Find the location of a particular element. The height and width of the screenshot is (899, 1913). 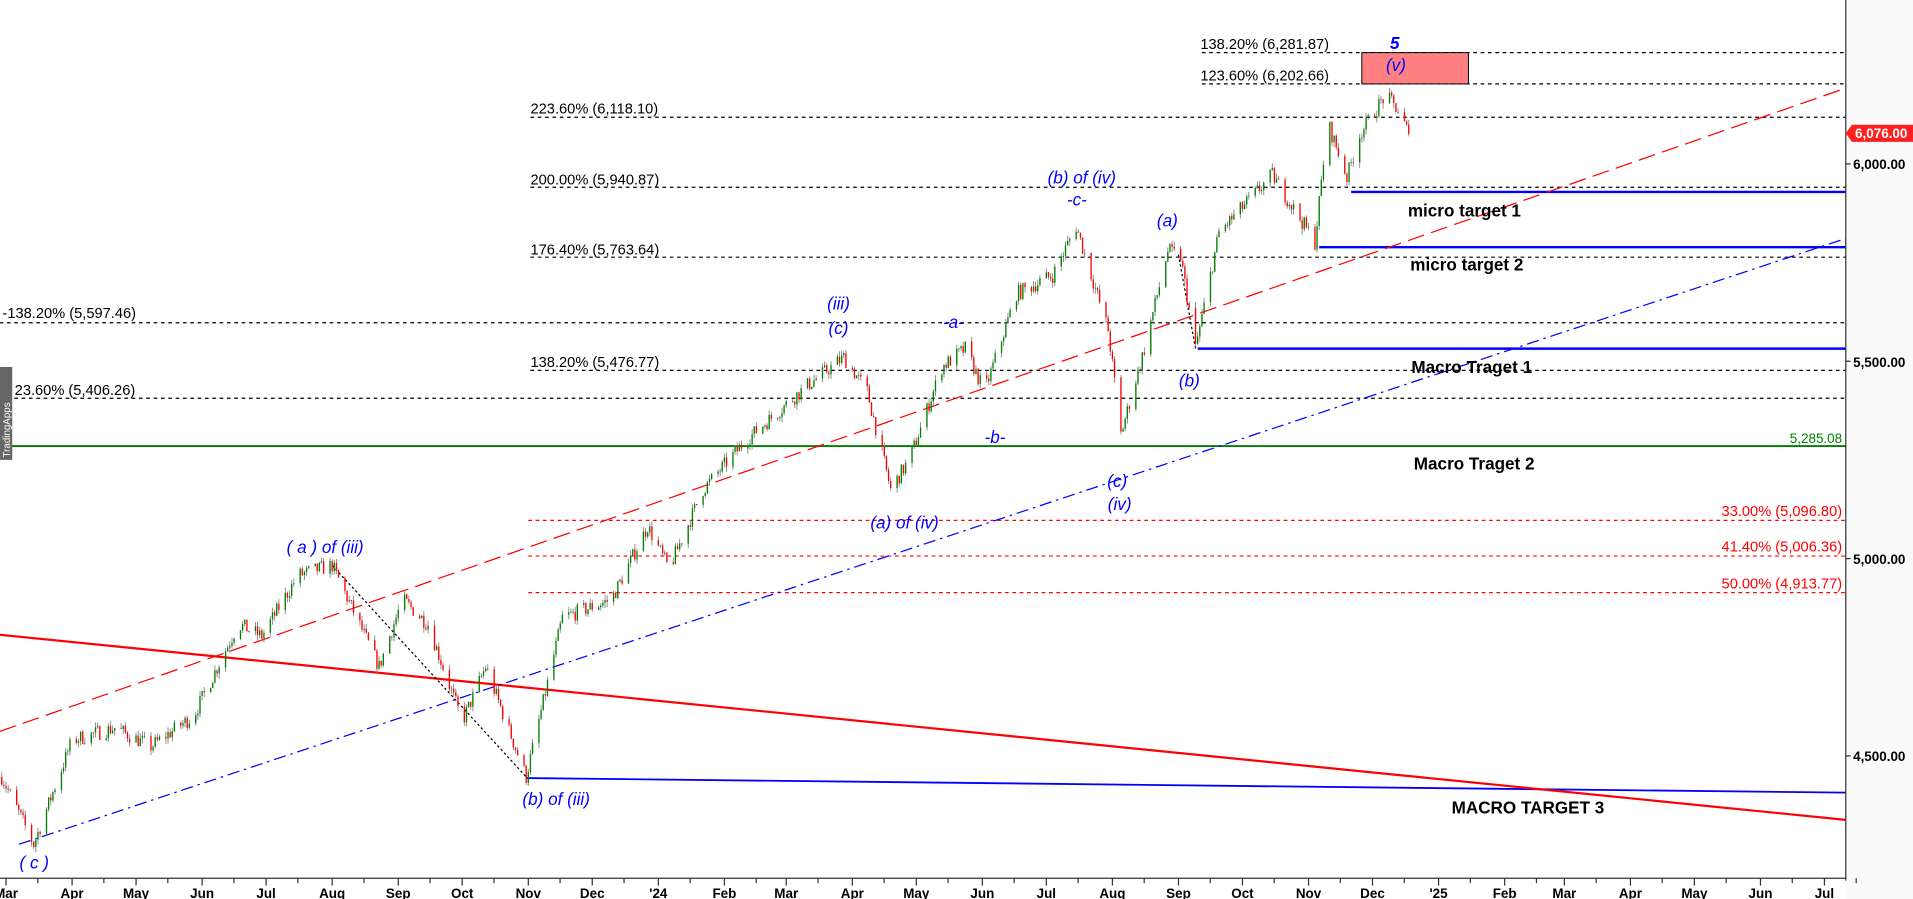

x-tick-label: Aug is located at coordinates (332, 892).